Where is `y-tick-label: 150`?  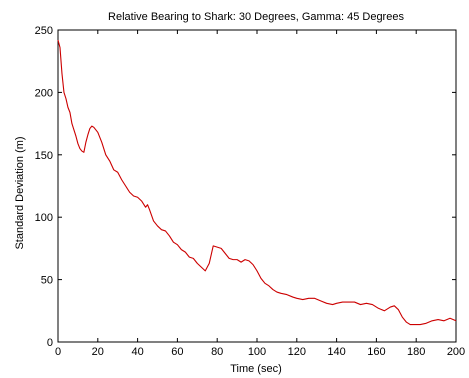 y-tick-label: 150 is located at coordinates (44, 156).